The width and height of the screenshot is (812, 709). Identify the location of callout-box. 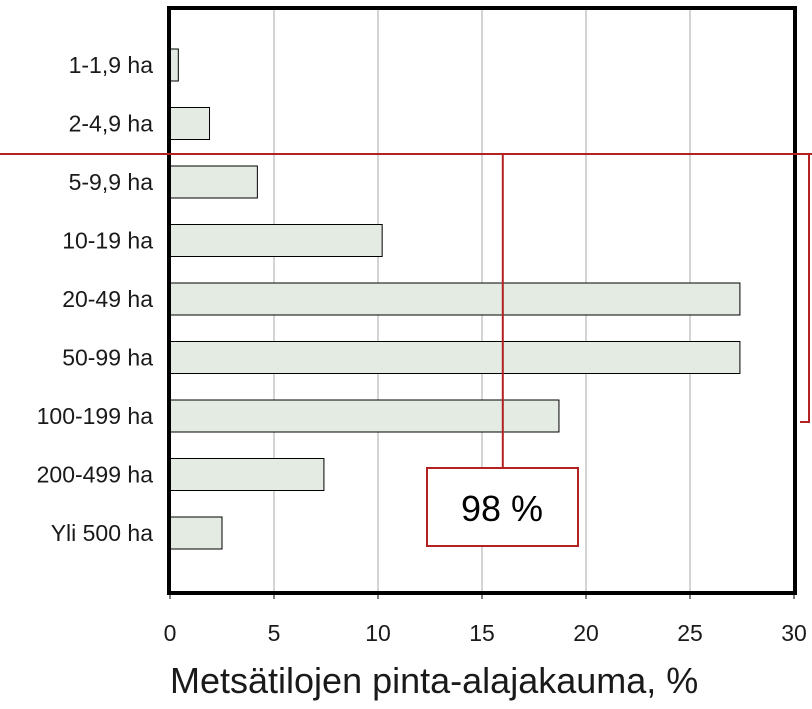
(502, 507).